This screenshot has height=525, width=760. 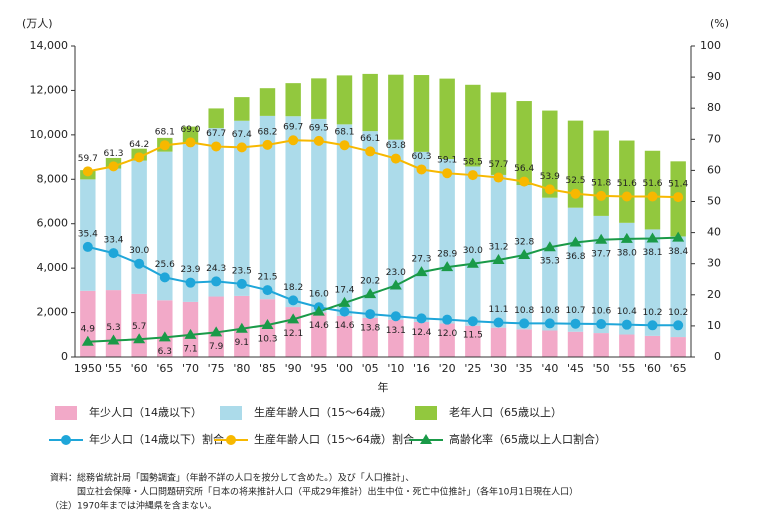 What do you see at coordinates (370, 329) in the screenshot?
I see `value-label: 13.8` at bounding box center [370, 329].